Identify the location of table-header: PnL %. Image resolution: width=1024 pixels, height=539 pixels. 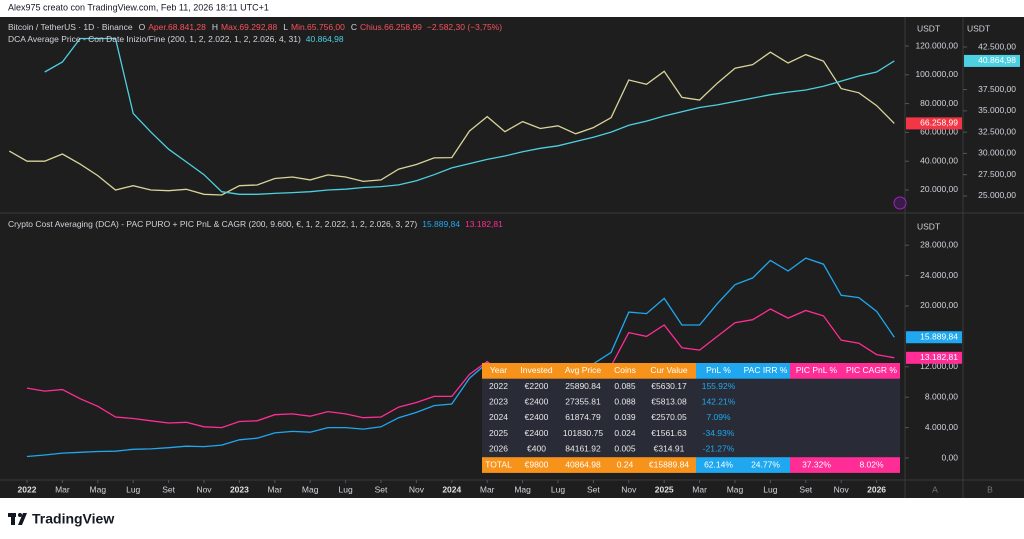
(718, 370).